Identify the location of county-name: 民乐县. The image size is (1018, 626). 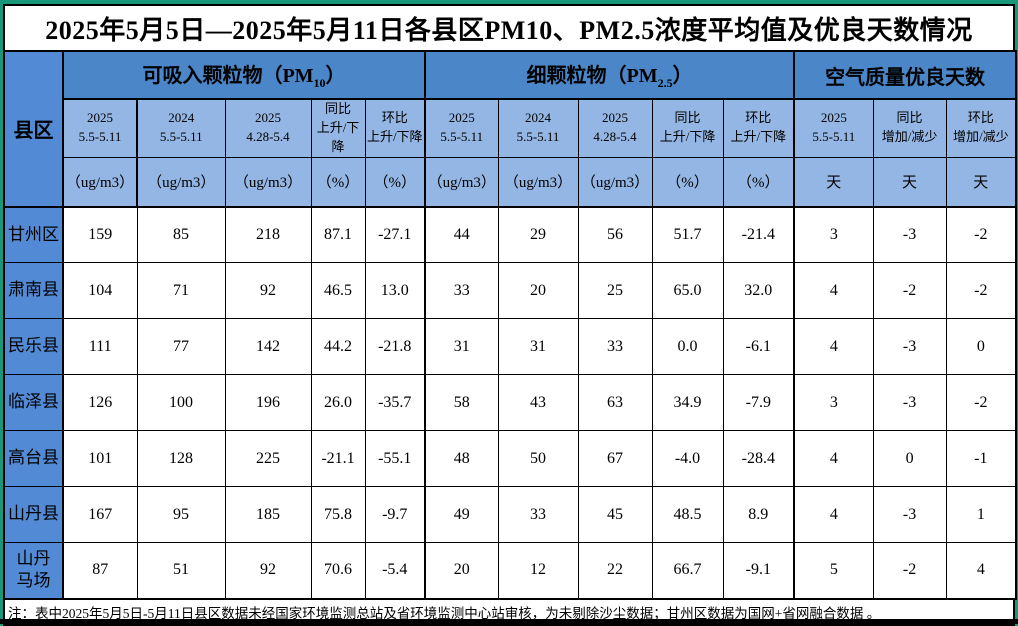
(33, 347).